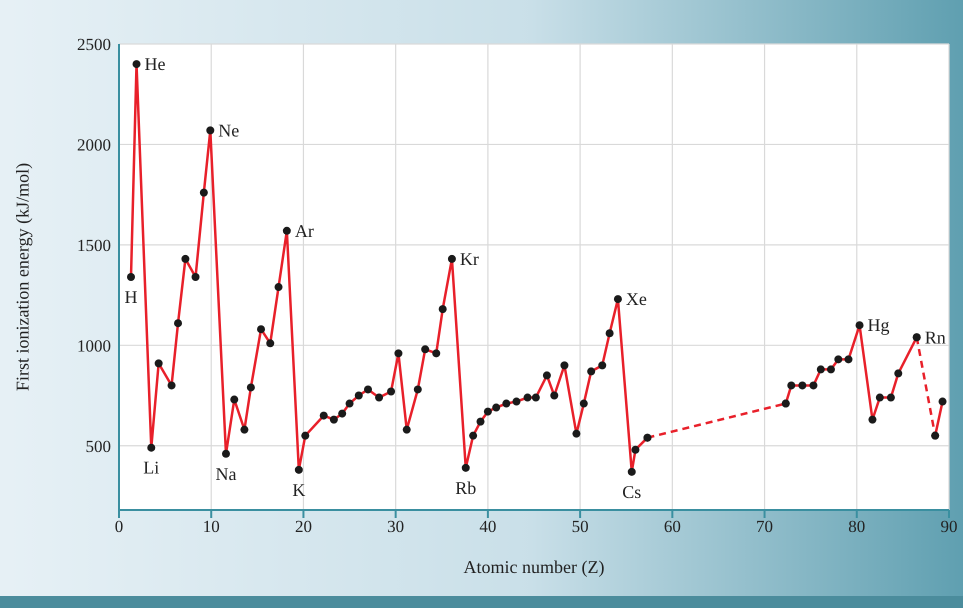  What do you see at coordinates (299, 490) in the screenshot?
I see `annotation: K` at bounding box center [299, 490].